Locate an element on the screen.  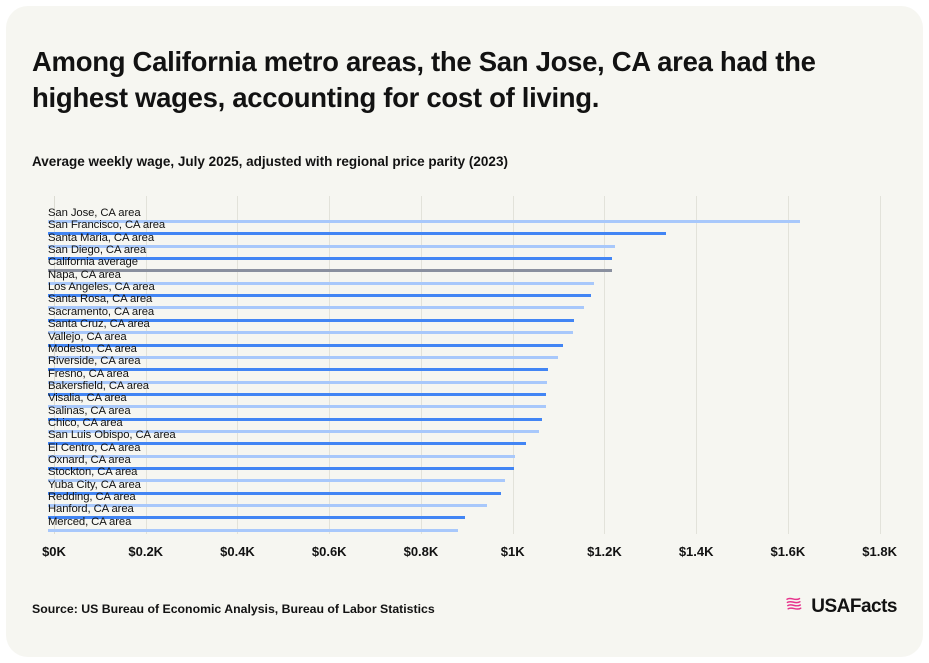
bar-row: Sacramento, CA area is located at coordinates (464, 314).